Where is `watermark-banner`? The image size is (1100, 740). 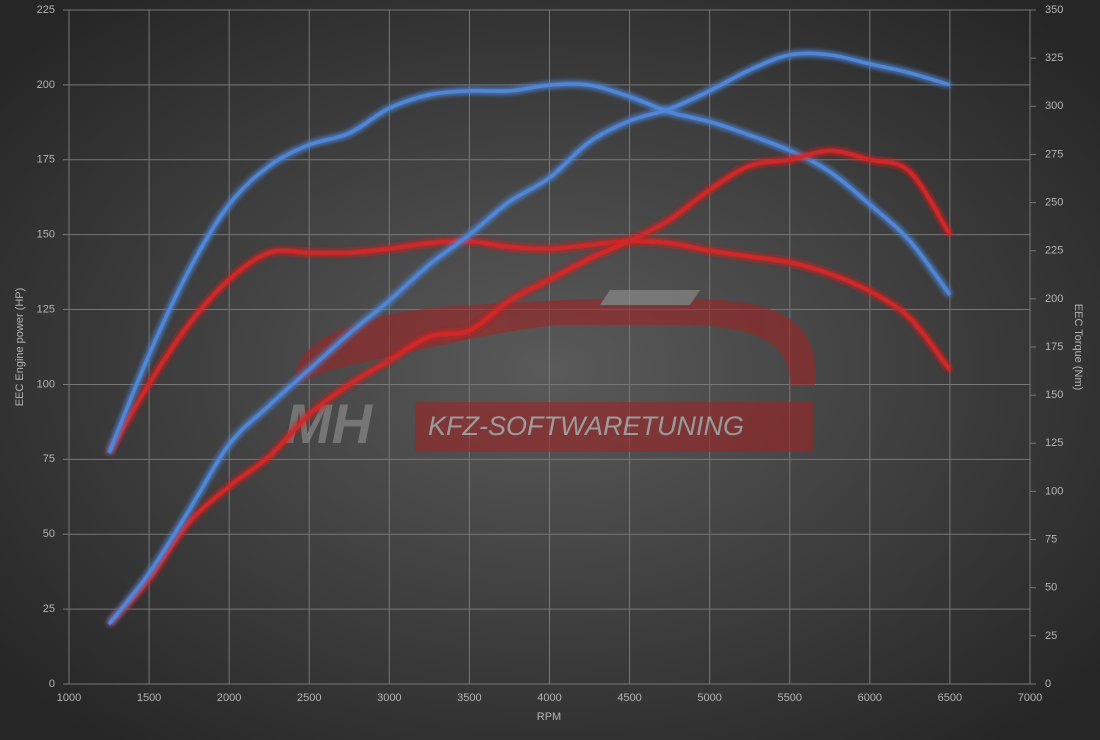 watermark-banner is located at coordinates (614, 427).